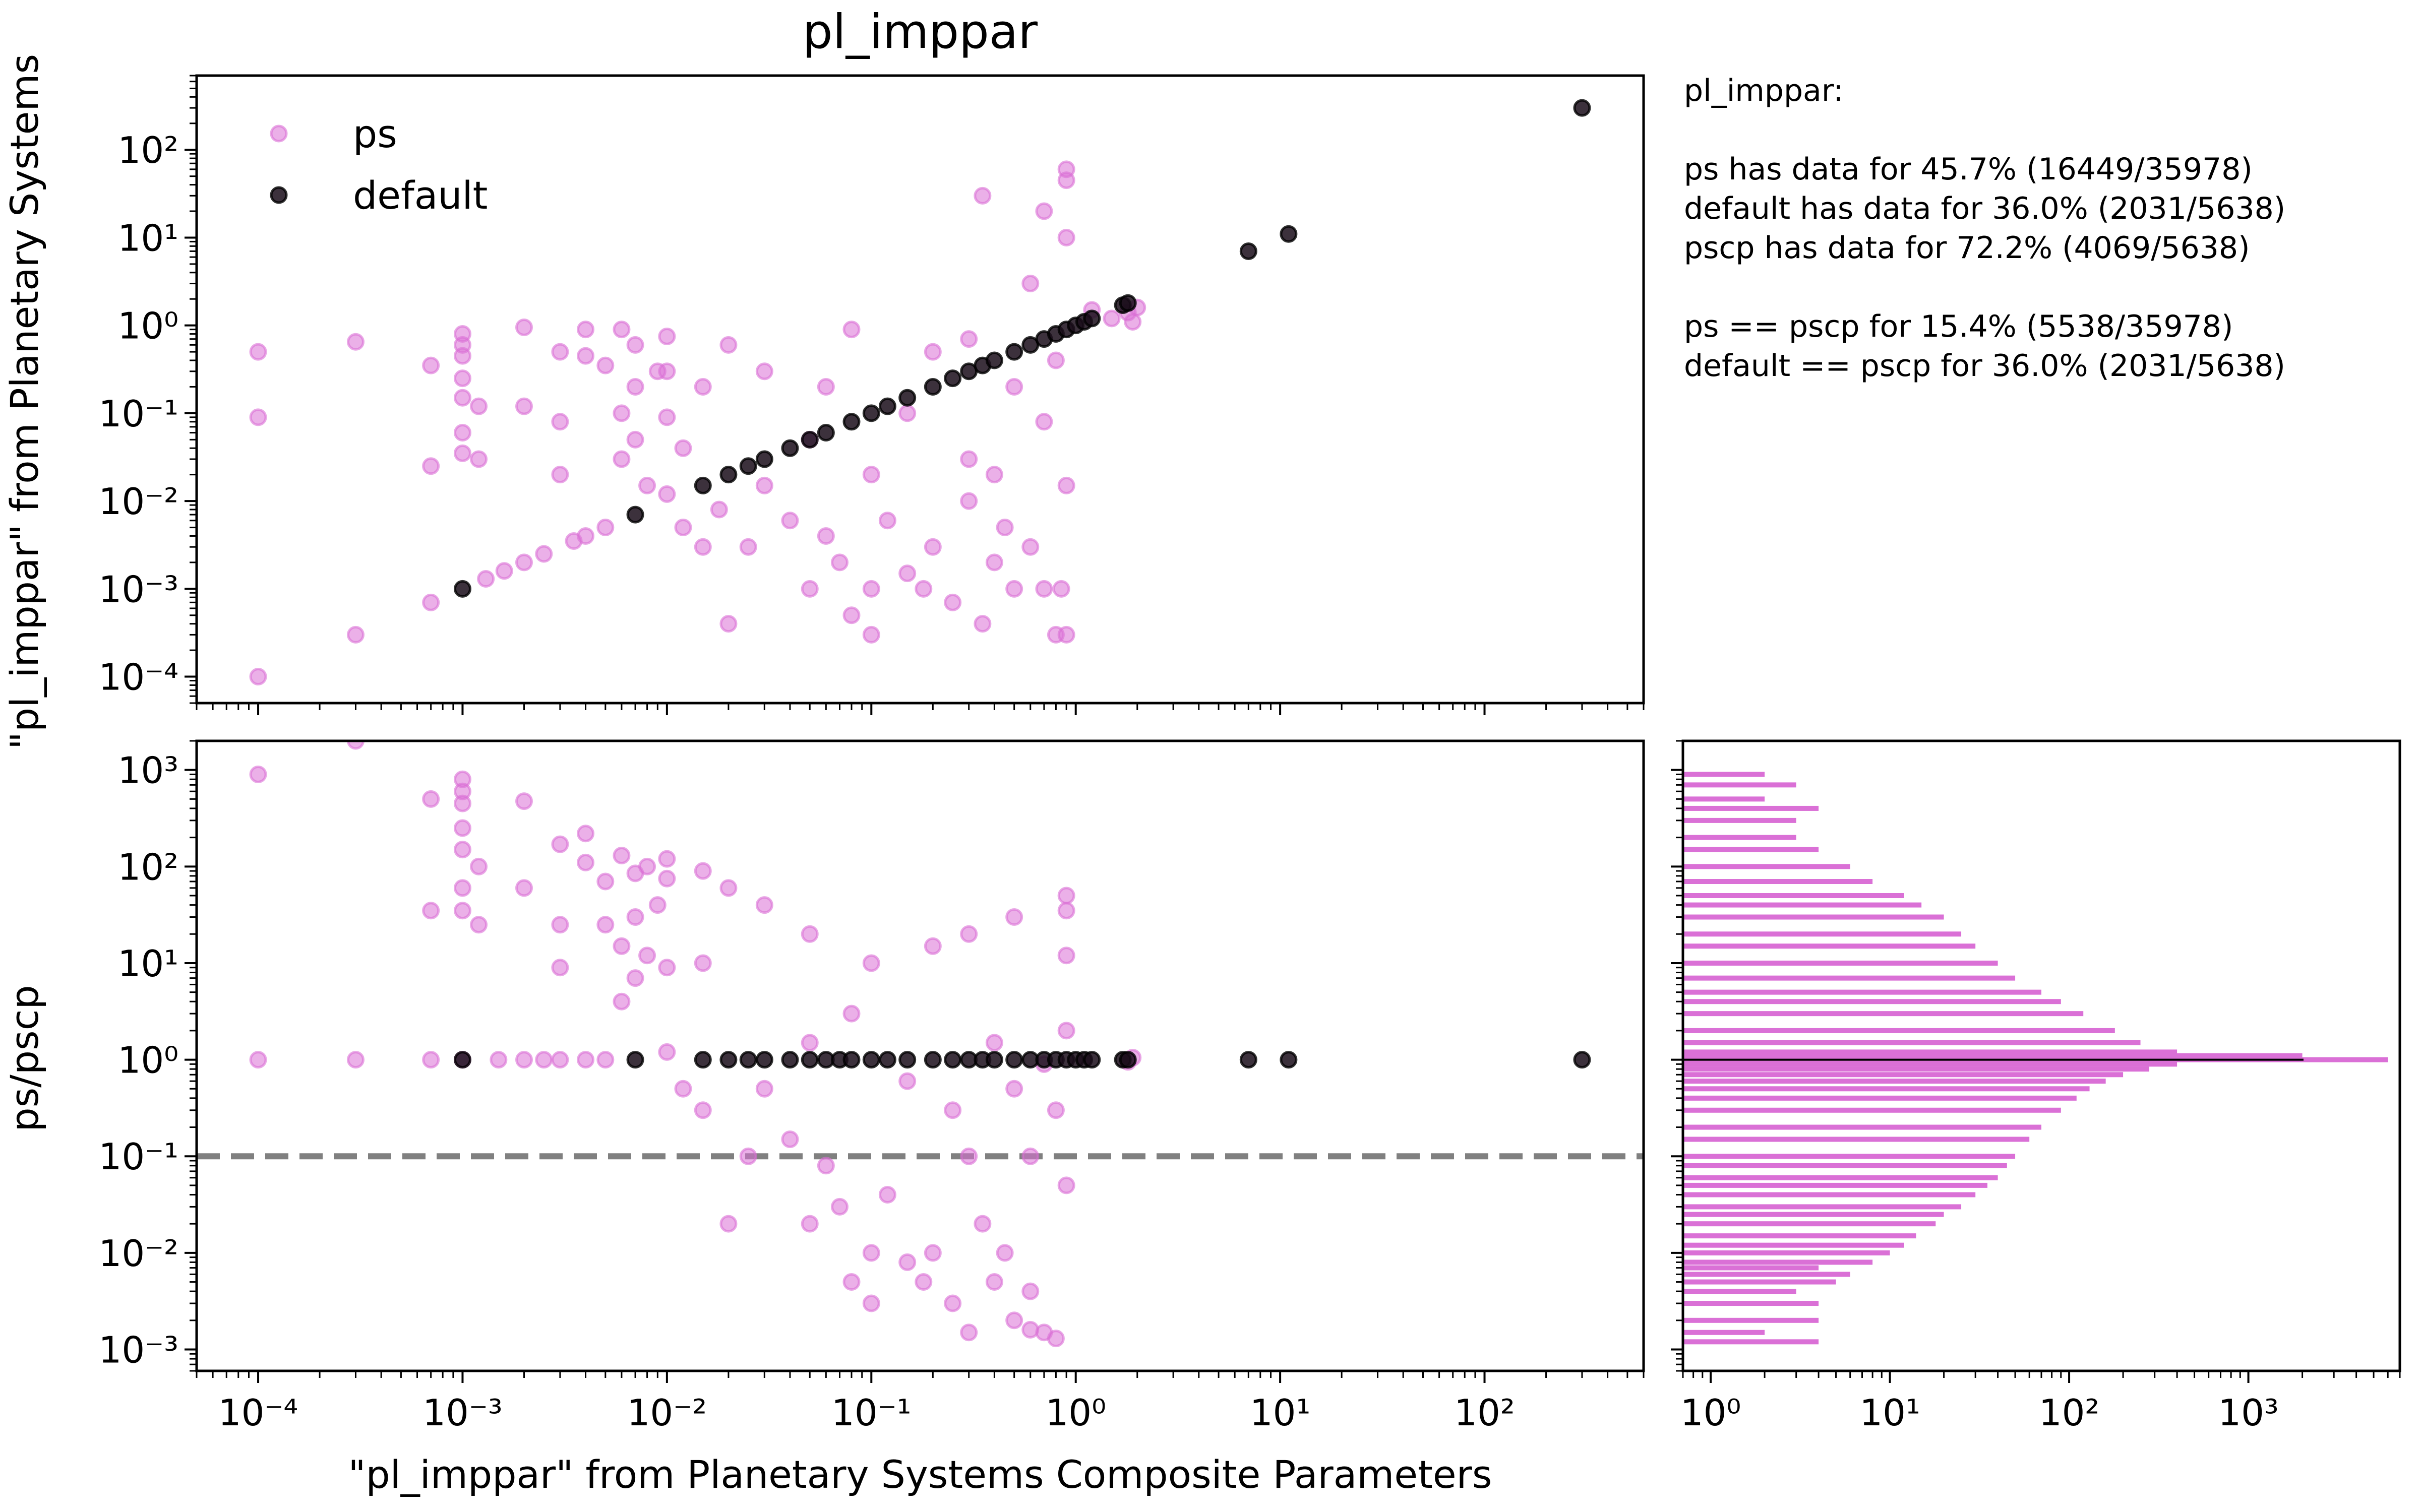 This screenshot has width=2420, height=1512. I want to click on legend-label-ps: ps, so click(375, 134).